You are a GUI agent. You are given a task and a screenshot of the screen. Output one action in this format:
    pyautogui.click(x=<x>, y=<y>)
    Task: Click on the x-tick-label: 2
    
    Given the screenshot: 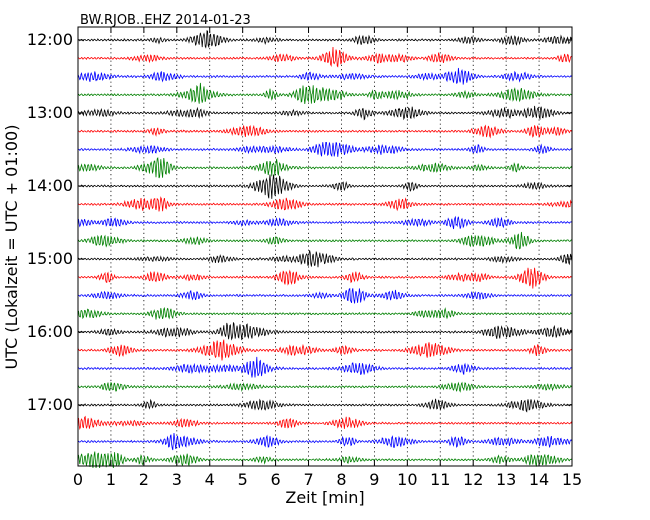 What is the action you would take?
    pyautogui.click(x=144, y=479)
    